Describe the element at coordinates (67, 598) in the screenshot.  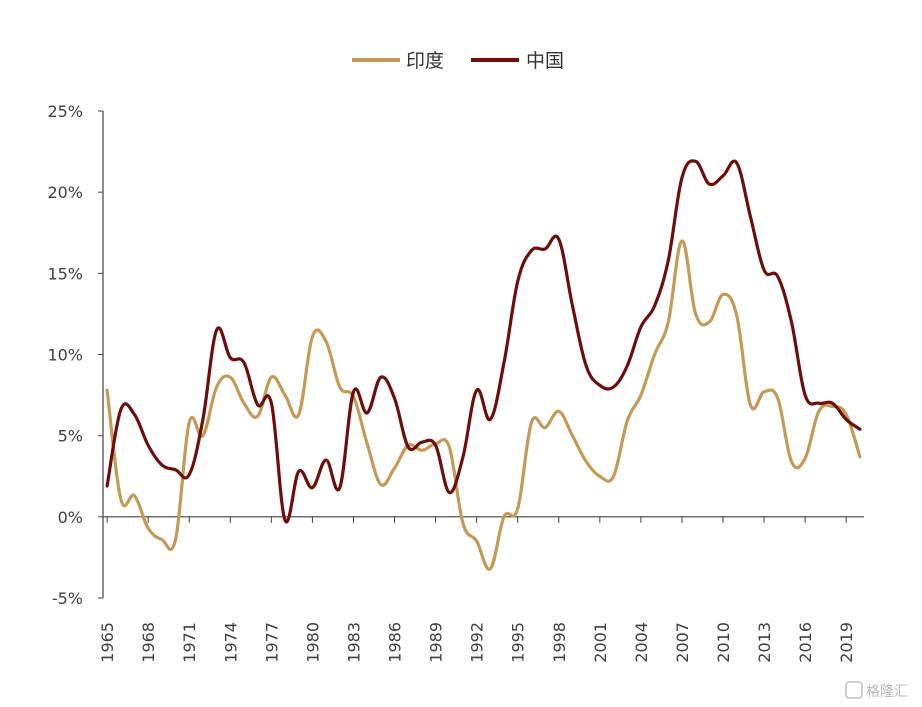
I see `y-tick-label: -5%` at that location.